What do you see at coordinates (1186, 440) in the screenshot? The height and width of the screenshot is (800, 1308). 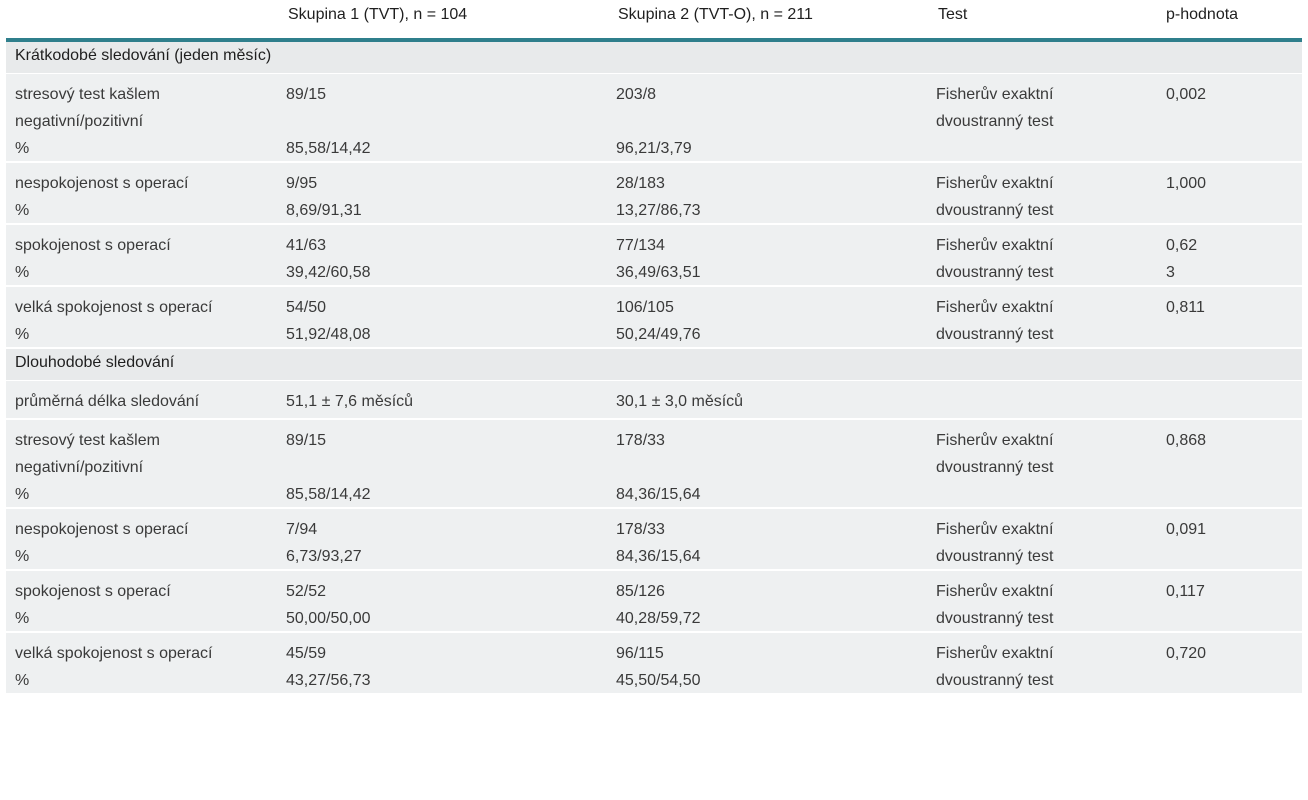 I see `table-cell-c5: 0,868` at bounding box center [1186, 440].